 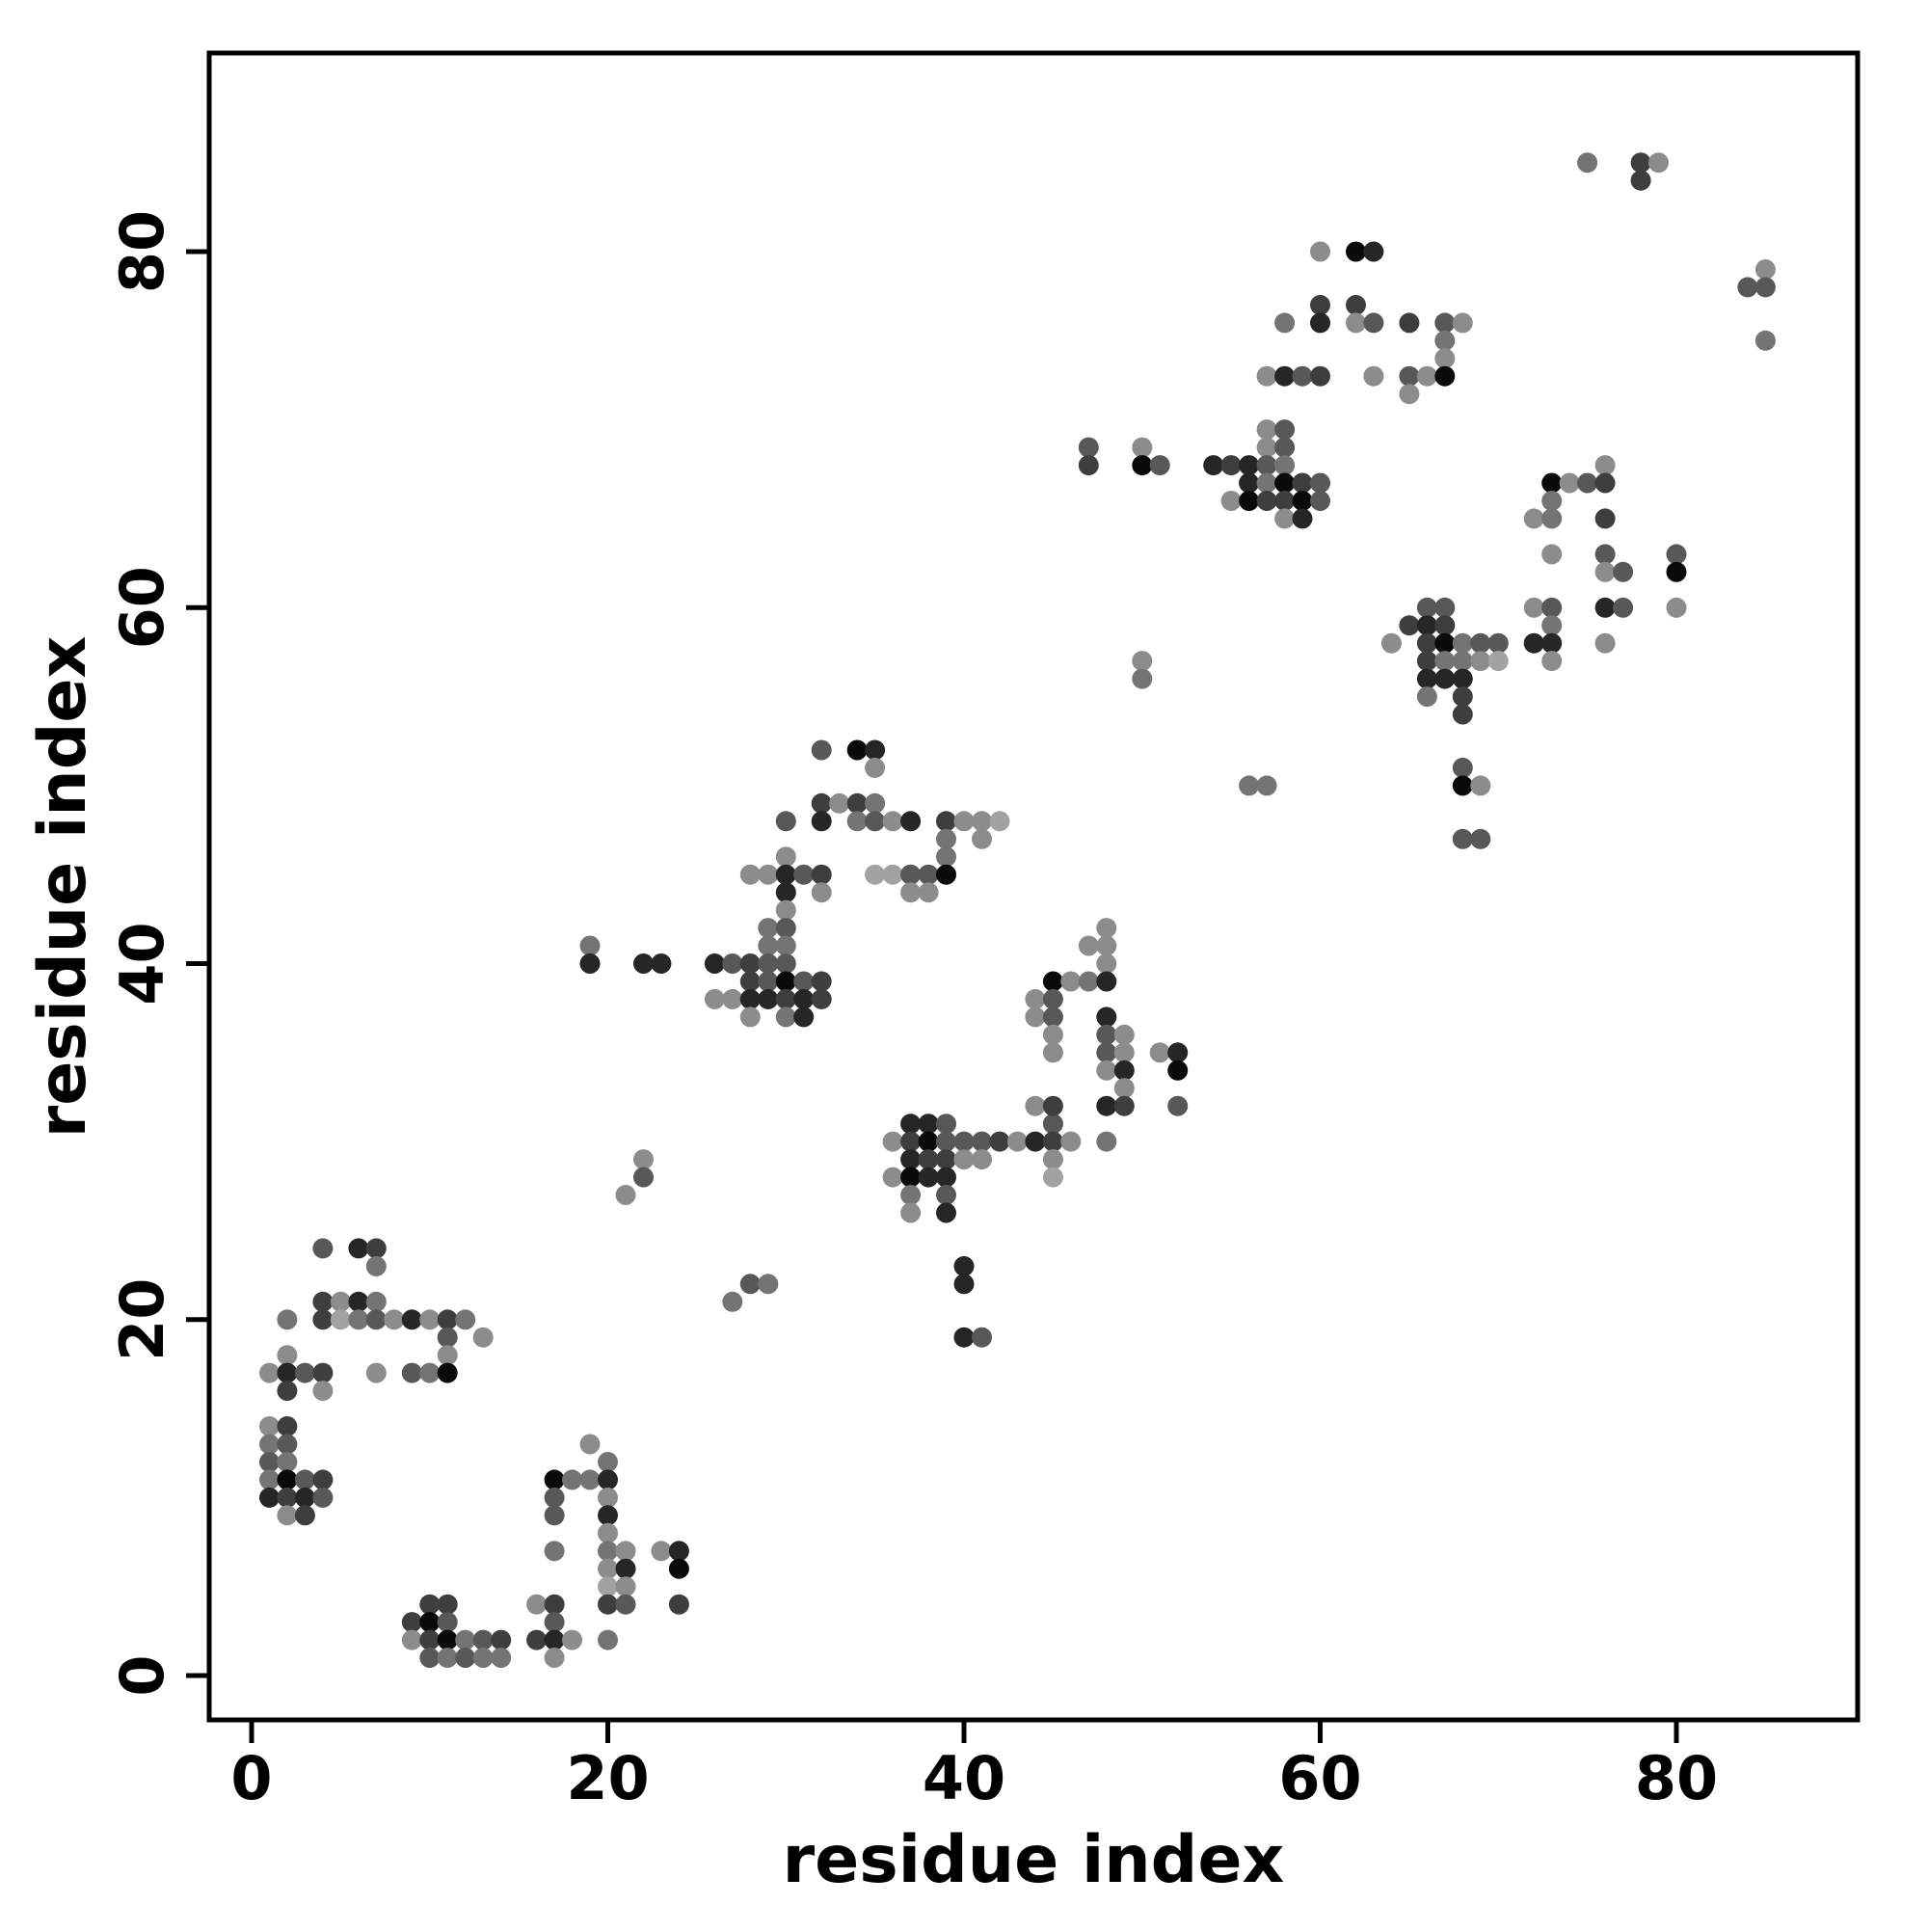 What do you see at coordinates (1319, 1778) in the screenshot?
I see `x-tick-label: 60` at bounding box center [1319, 1778].